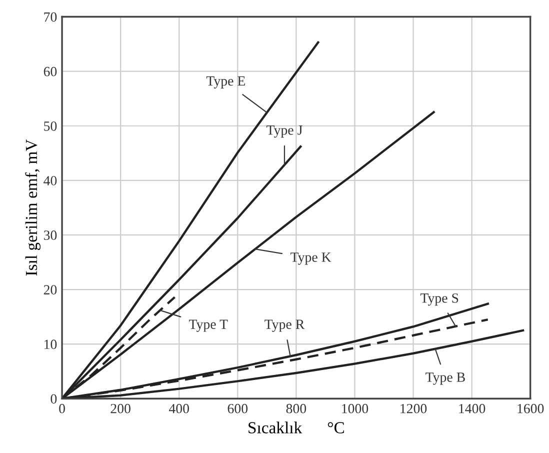  Describe the element at coordinates (208, 326) in the screenshot. I see `series-label: Type T` at that location.